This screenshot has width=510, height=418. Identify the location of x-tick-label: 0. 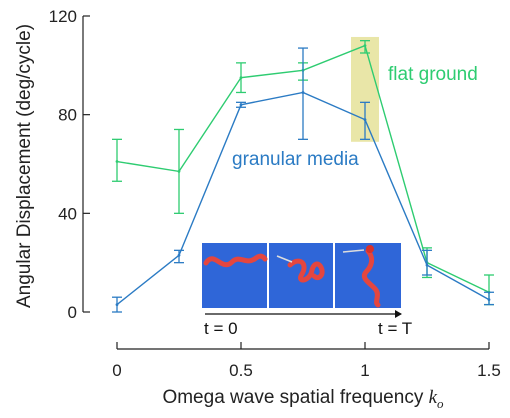
(116, 370).